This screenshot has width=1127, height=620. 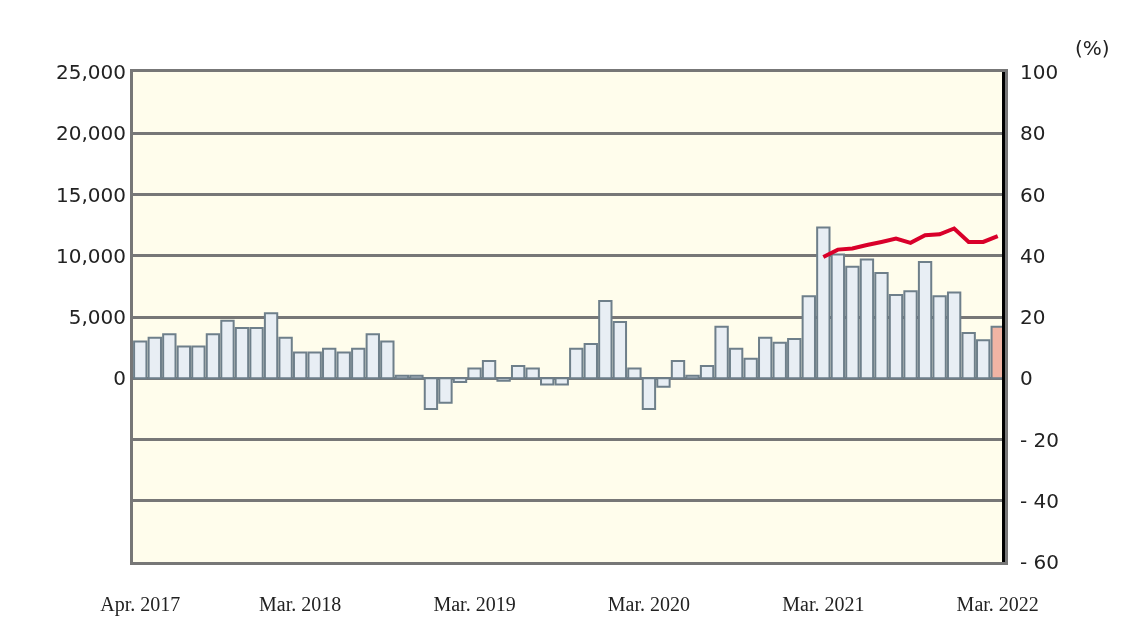 What do you see at coordinates (97, 317) in the screenshot?
I see `y-tick-label: 5,000` at bounding box center [97, 317].